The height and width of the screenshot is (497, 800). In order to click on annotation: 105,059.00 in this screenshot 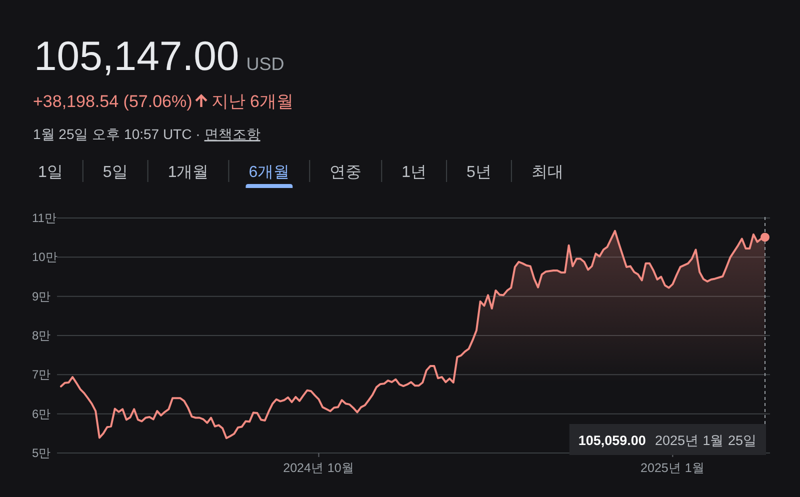, I will do `click(612, 440)`.